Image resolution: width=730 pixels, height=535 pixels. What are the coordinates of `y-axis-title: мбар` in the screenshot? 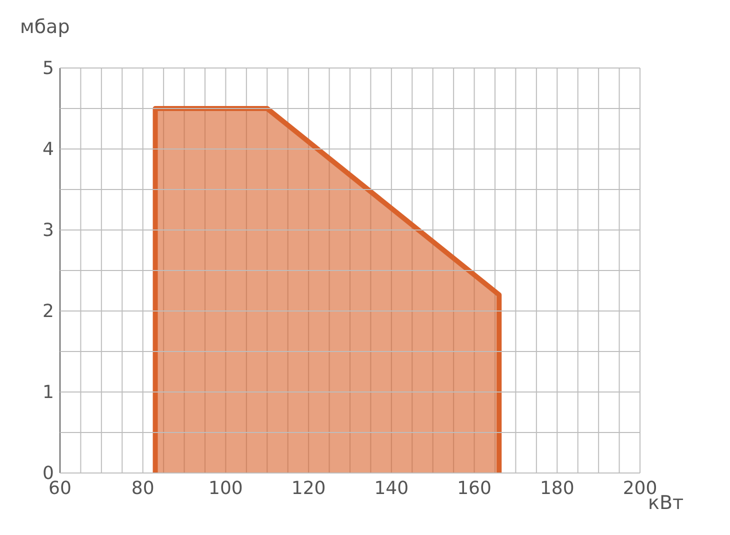 It's located at (45, 27).